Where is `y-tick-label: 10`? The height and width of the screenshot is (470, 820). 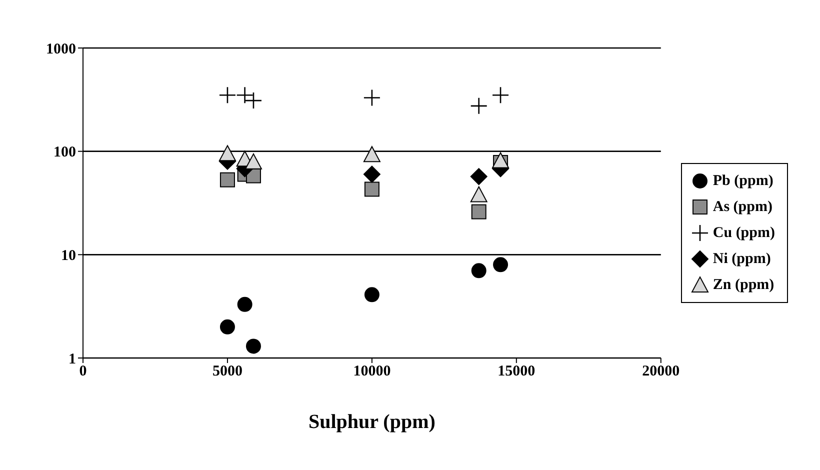
y-tick-label: 10 is located at coordinates (68, 256).